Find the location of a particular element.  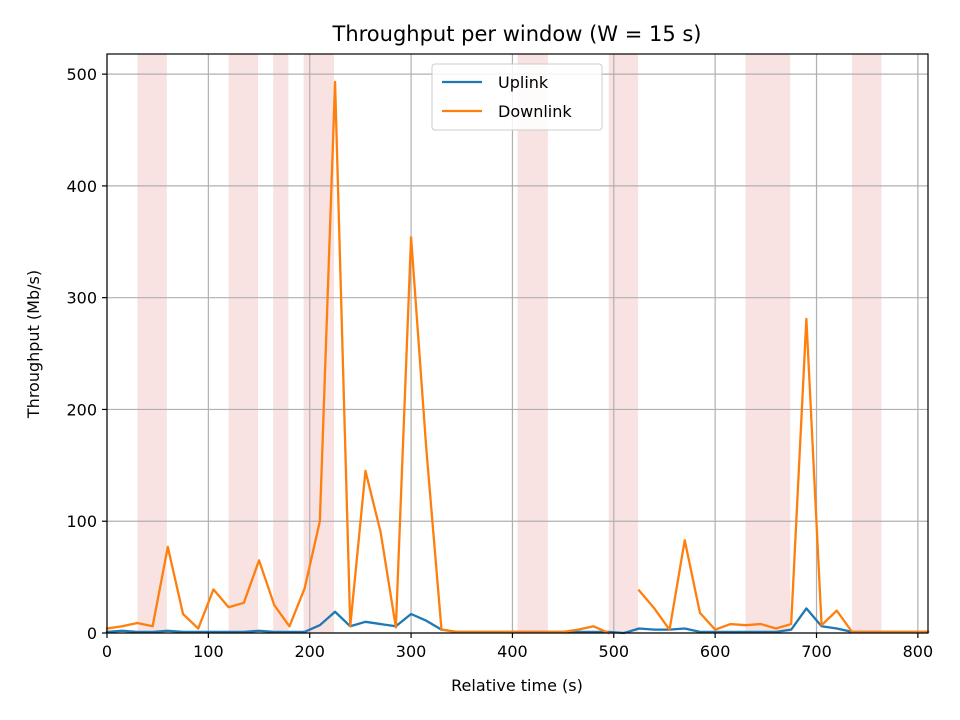

x-tick-label: 100 is located at coordinates (208, 651).